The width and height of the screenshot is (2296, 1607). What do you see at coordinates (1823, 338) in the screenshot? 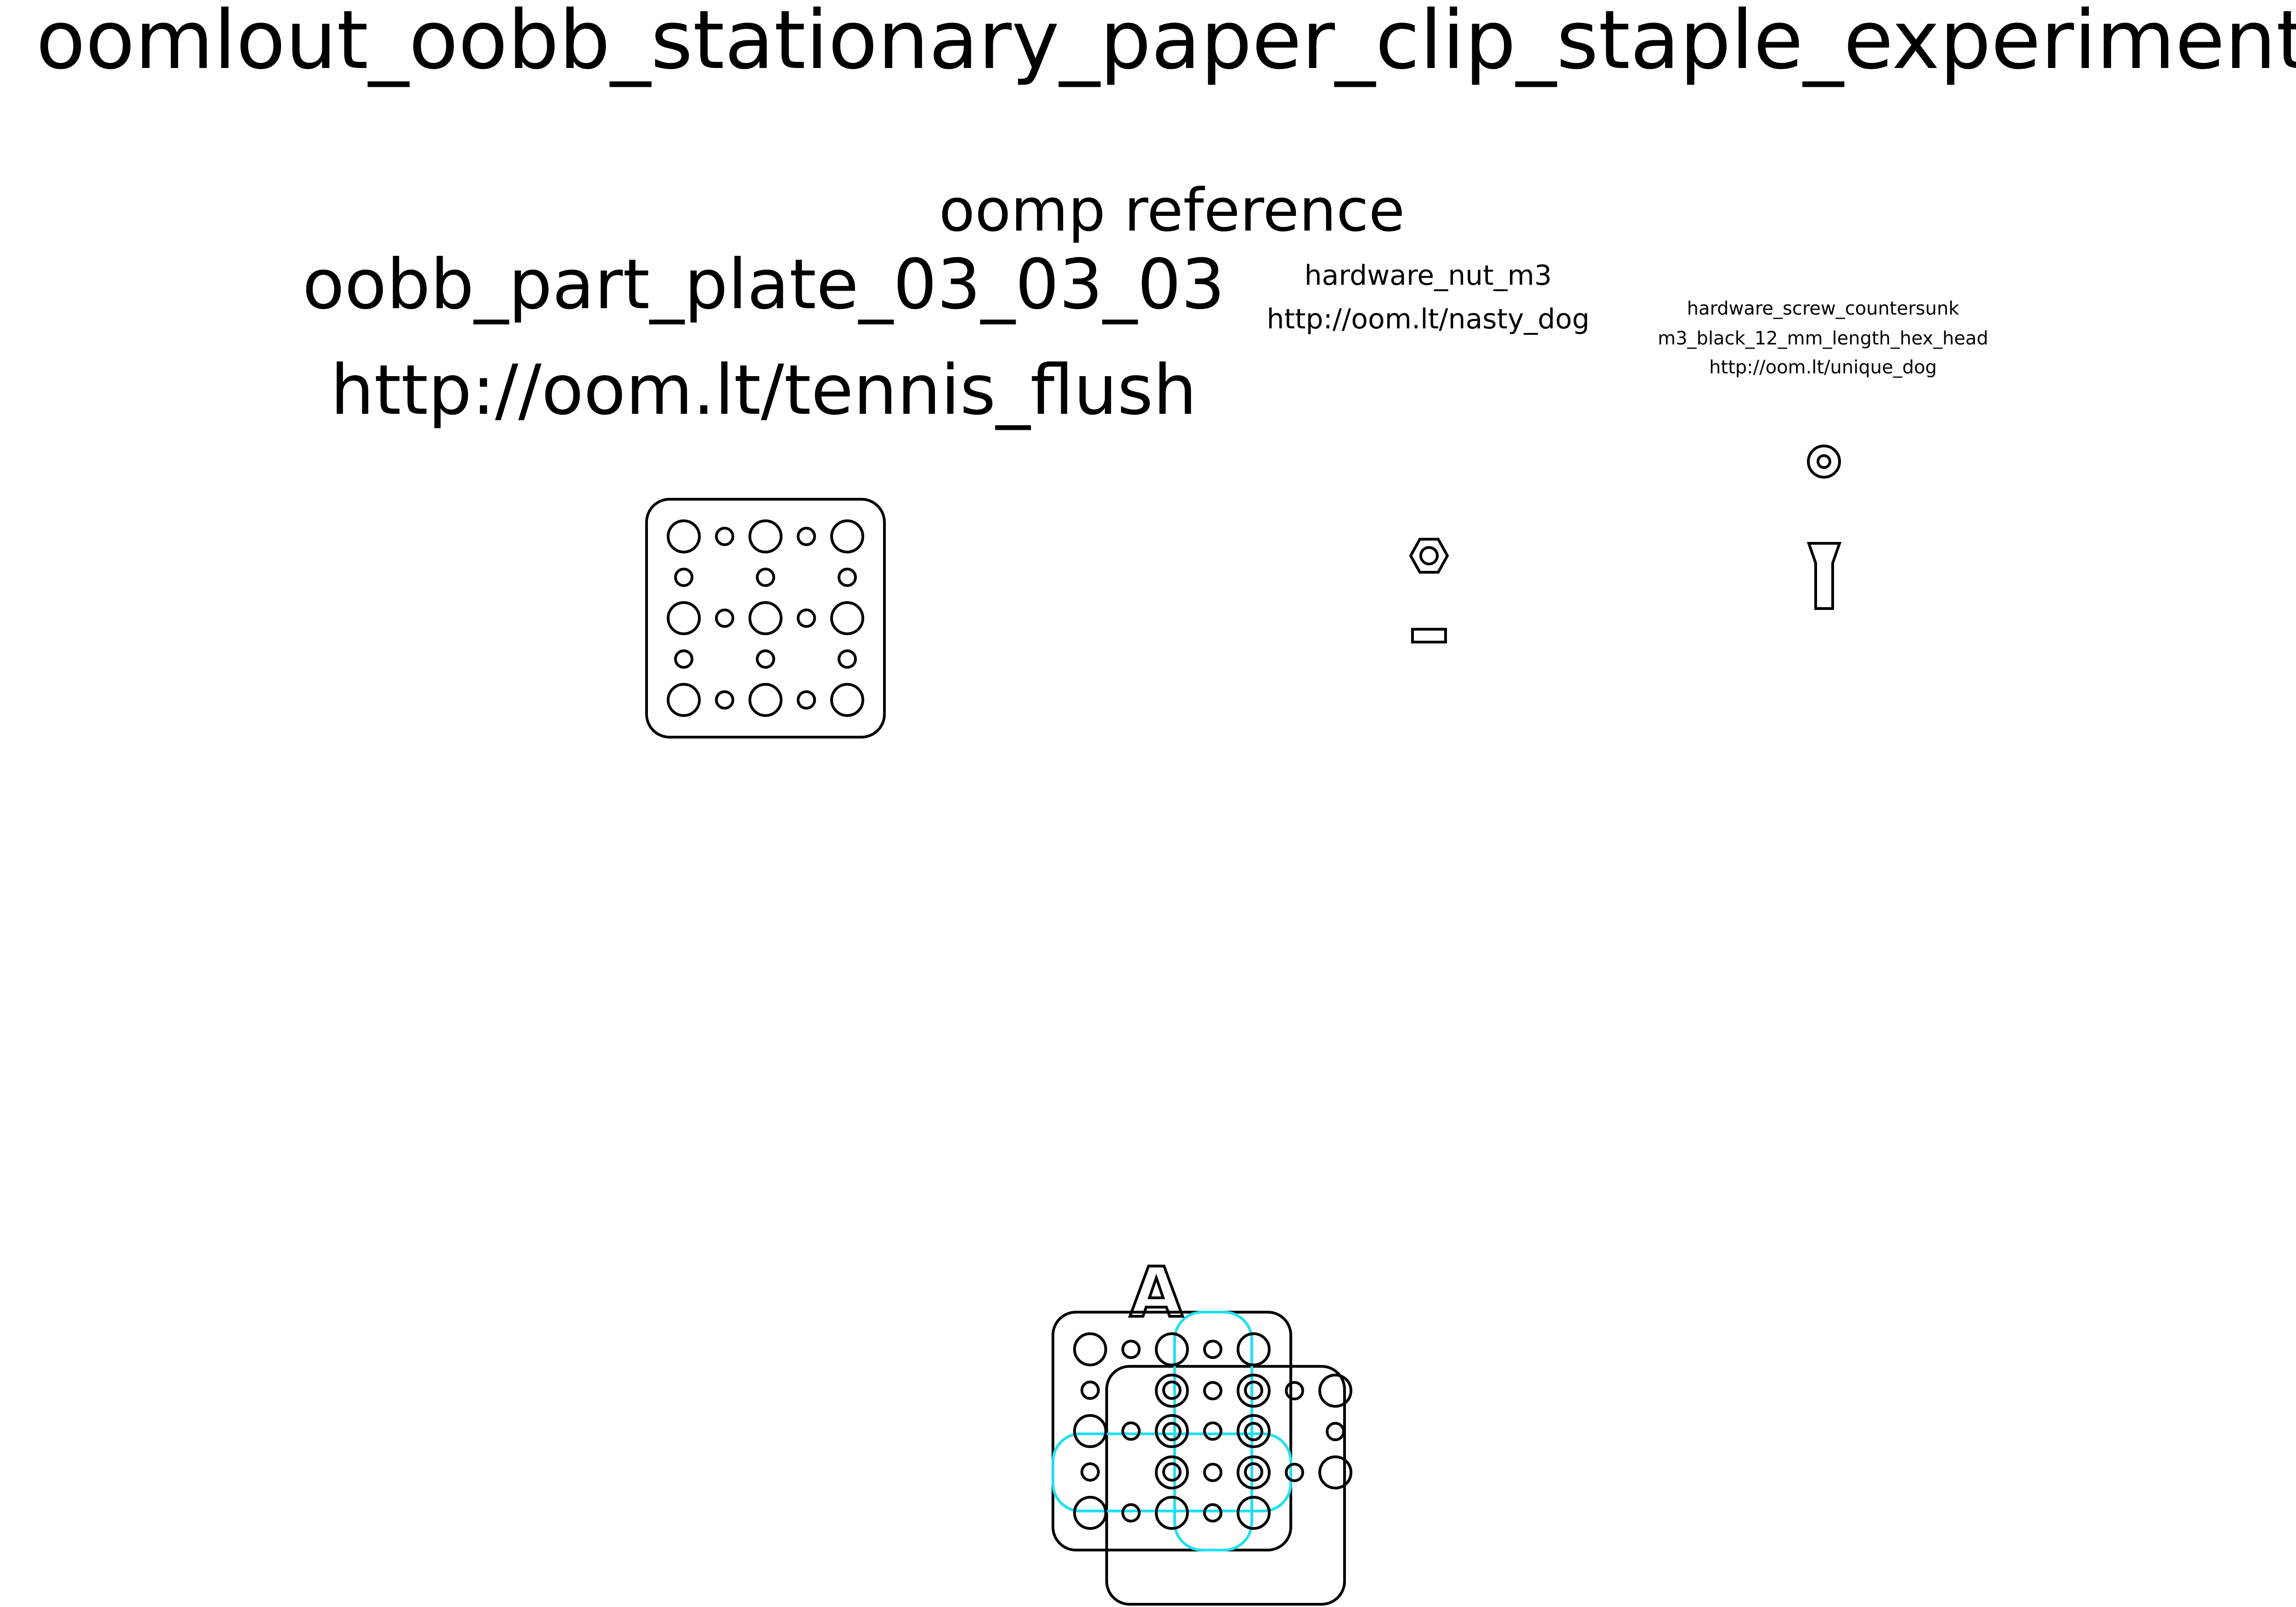
I see `screw-description: m3_black_12_mm_length_hex_head` at bounding box center [1823, 338].